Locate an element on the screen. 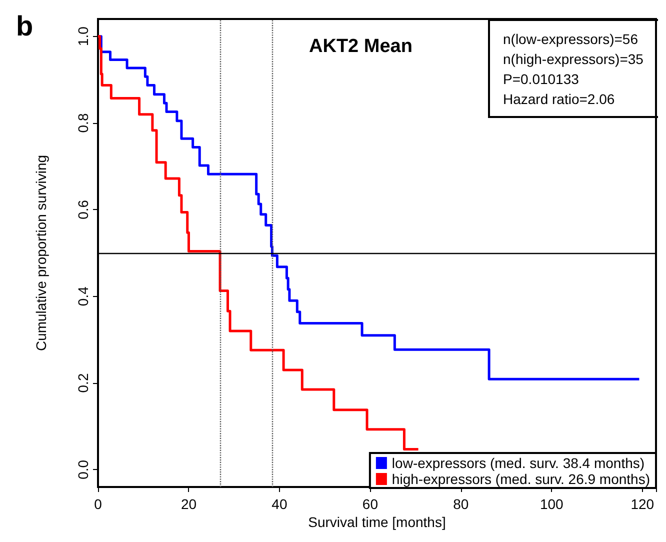 The image size is (666, 542). x-tick-label: 60 is located at coordinates (370, 504).